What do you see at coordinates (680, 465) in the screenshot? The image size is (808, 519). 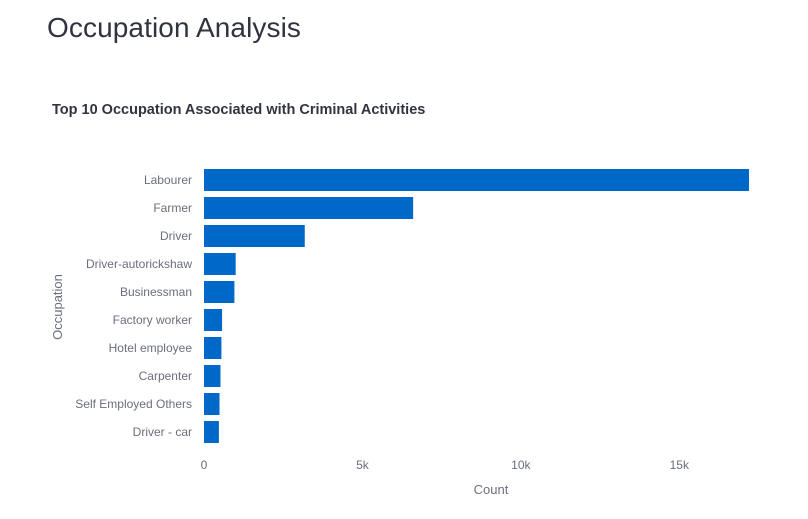 I see `x-tick-label: 15k` at bounding box center [680, 465].